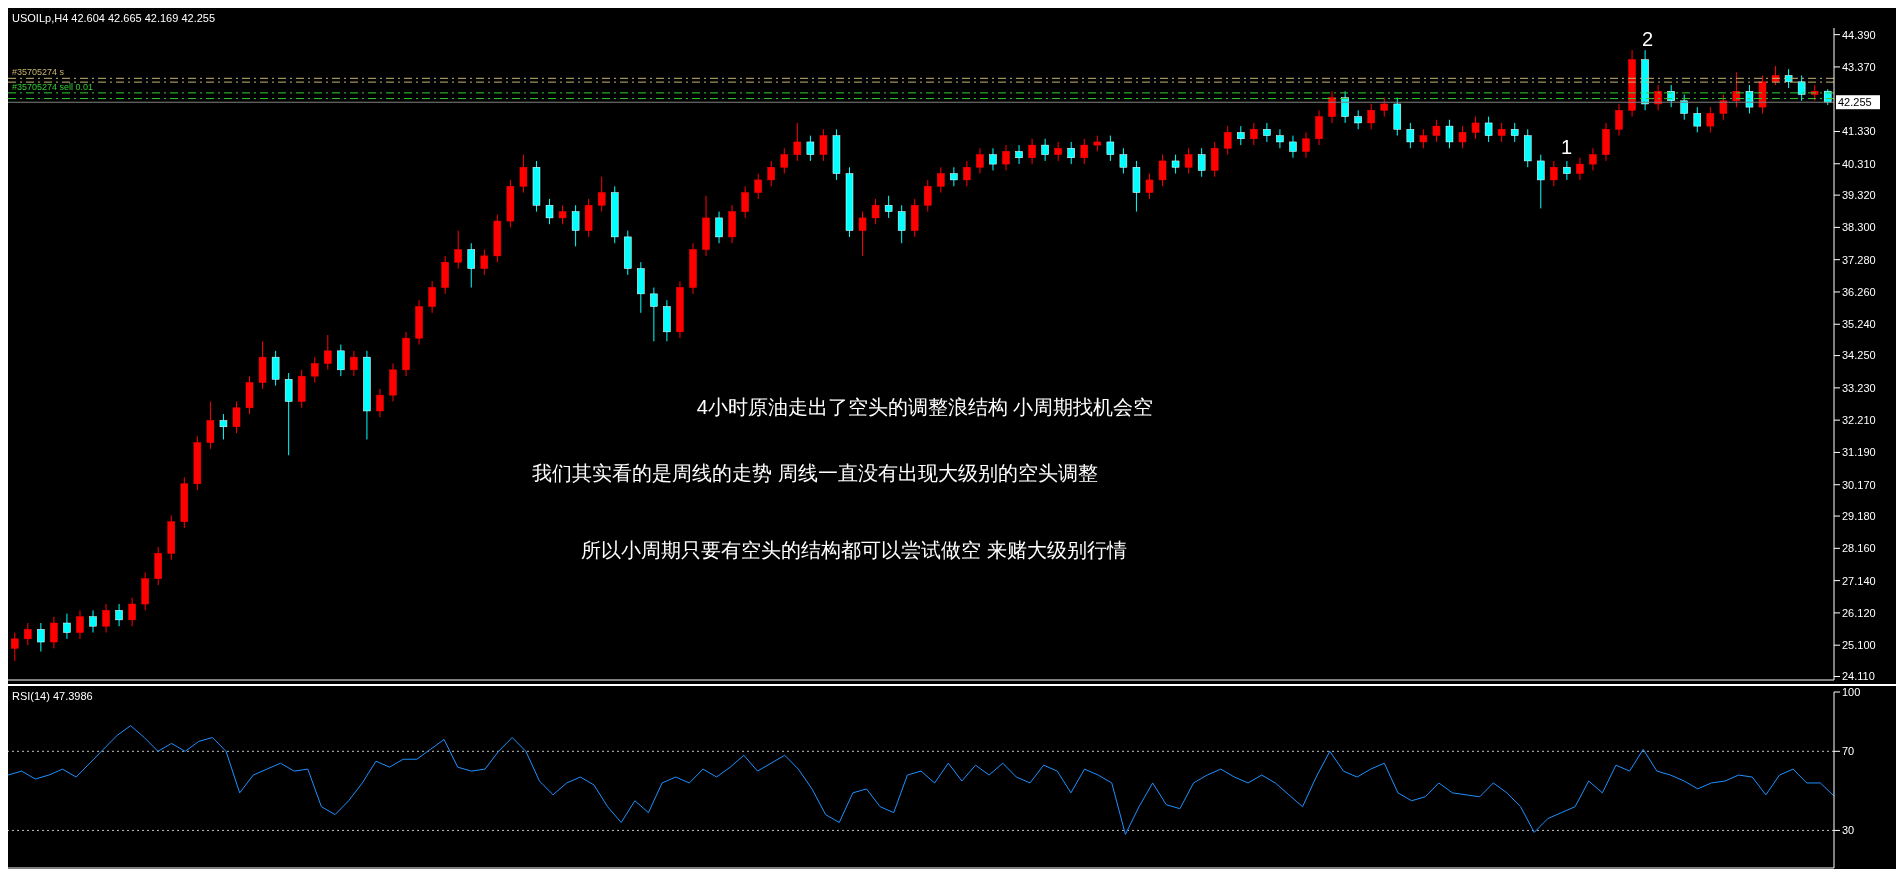 The image size is (1904, 869). Describe the element at coordinates (1859, 612) in the screenshot. I see `y-tick-label: 26.120` at that location.